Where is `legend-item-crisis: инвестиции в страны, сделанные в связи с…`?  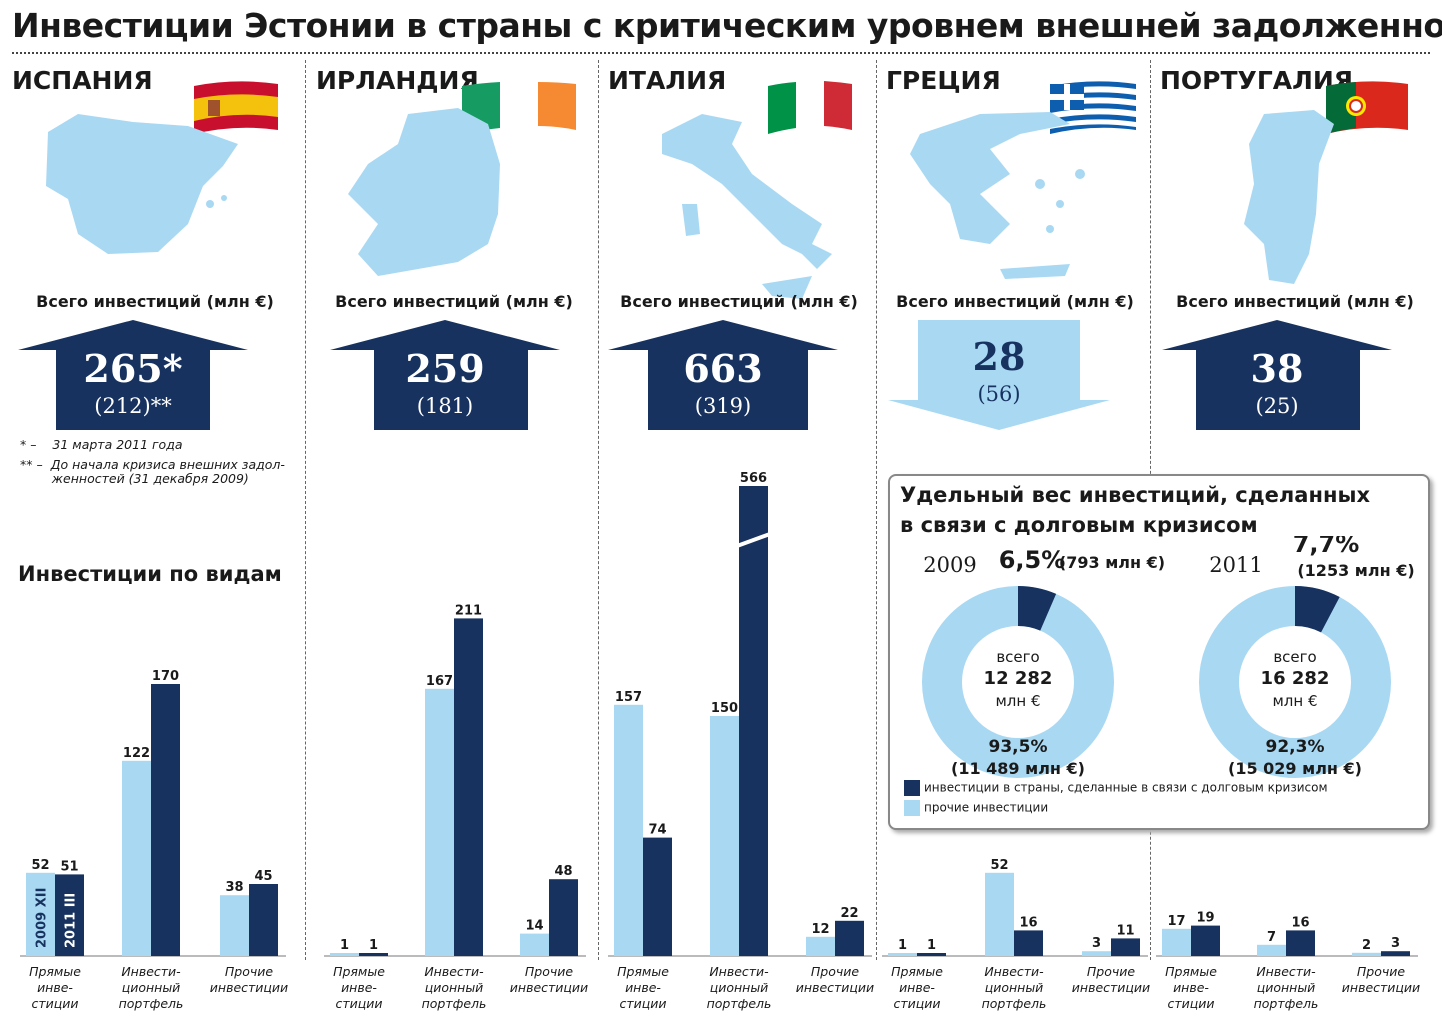
legend-item-crisis: инвестиции в страны, сделанные в связи с… is located at coordinates (1116, 788).